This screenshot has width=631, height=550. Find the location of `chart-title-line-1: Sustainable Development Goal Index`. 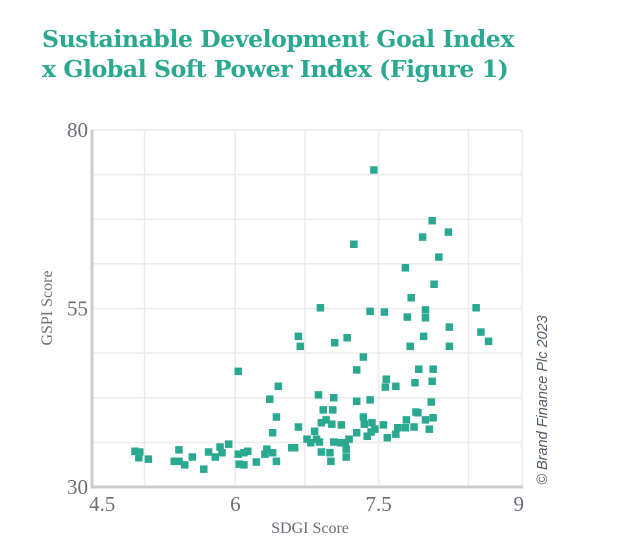

chart-title-line-1: Sustainable Development Goal Index is located at coordinates (278, 39).